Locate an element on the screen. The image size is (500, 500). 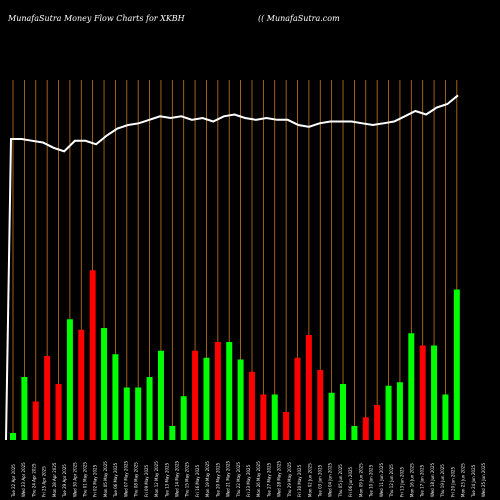
x-tick-label-11: Wed 07 May 2025 is located at coordinates (125, 478).